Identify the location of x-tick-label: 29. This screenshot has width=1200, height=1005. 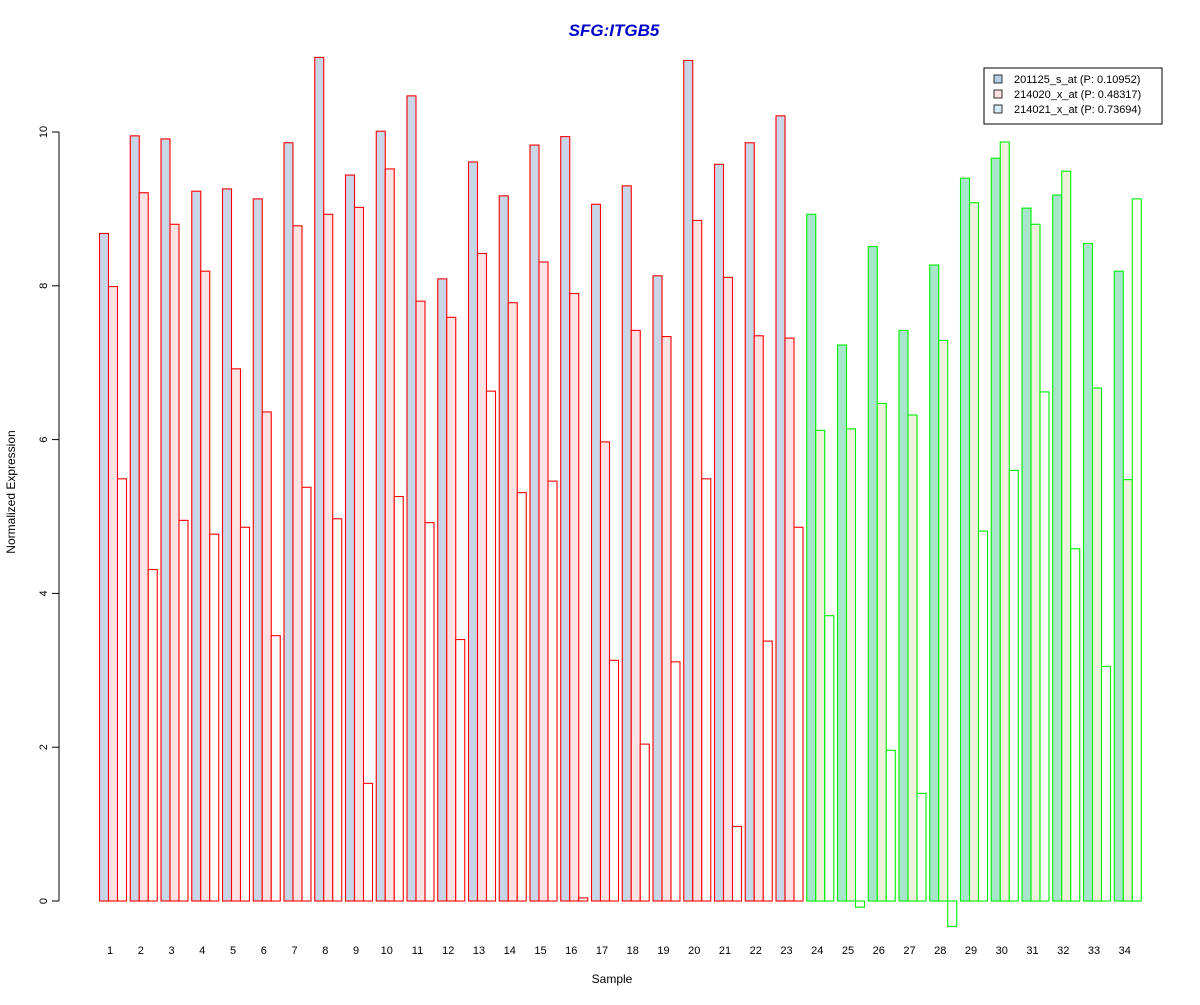
(971, 951).